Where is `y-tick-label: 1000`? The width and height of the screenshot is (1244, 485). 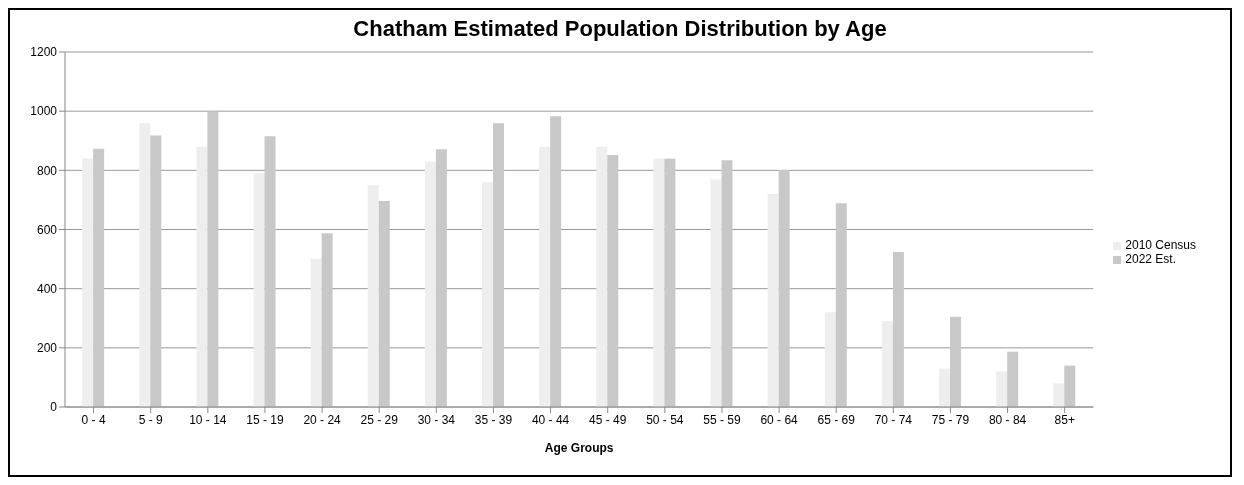
y-tick-label: 1000 is located at coordinates (44, 111).